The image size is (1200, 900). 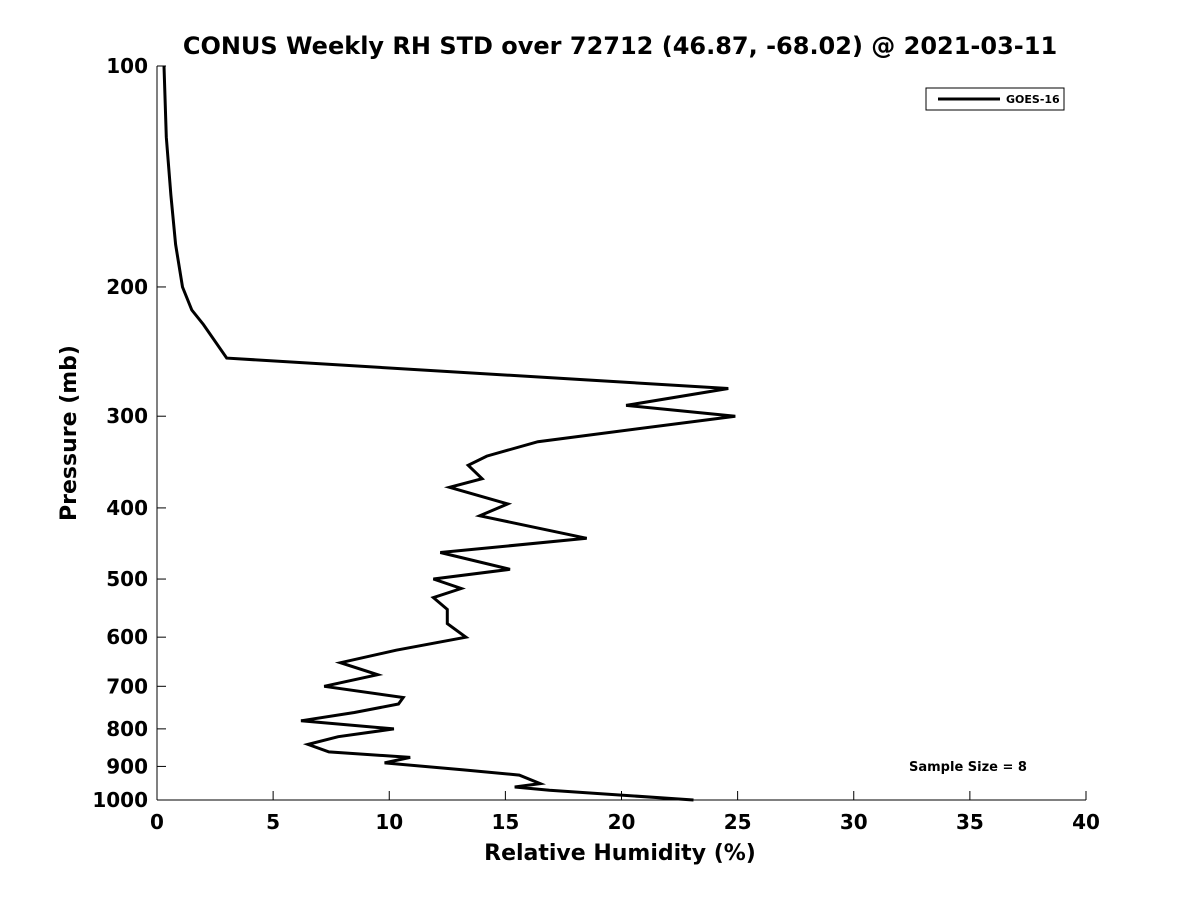 What do you see at coordinates (1033, 99) in the screenshot?
I see `legend-entry-goes-16: GOES-16` at bounding box center [1033, 99].